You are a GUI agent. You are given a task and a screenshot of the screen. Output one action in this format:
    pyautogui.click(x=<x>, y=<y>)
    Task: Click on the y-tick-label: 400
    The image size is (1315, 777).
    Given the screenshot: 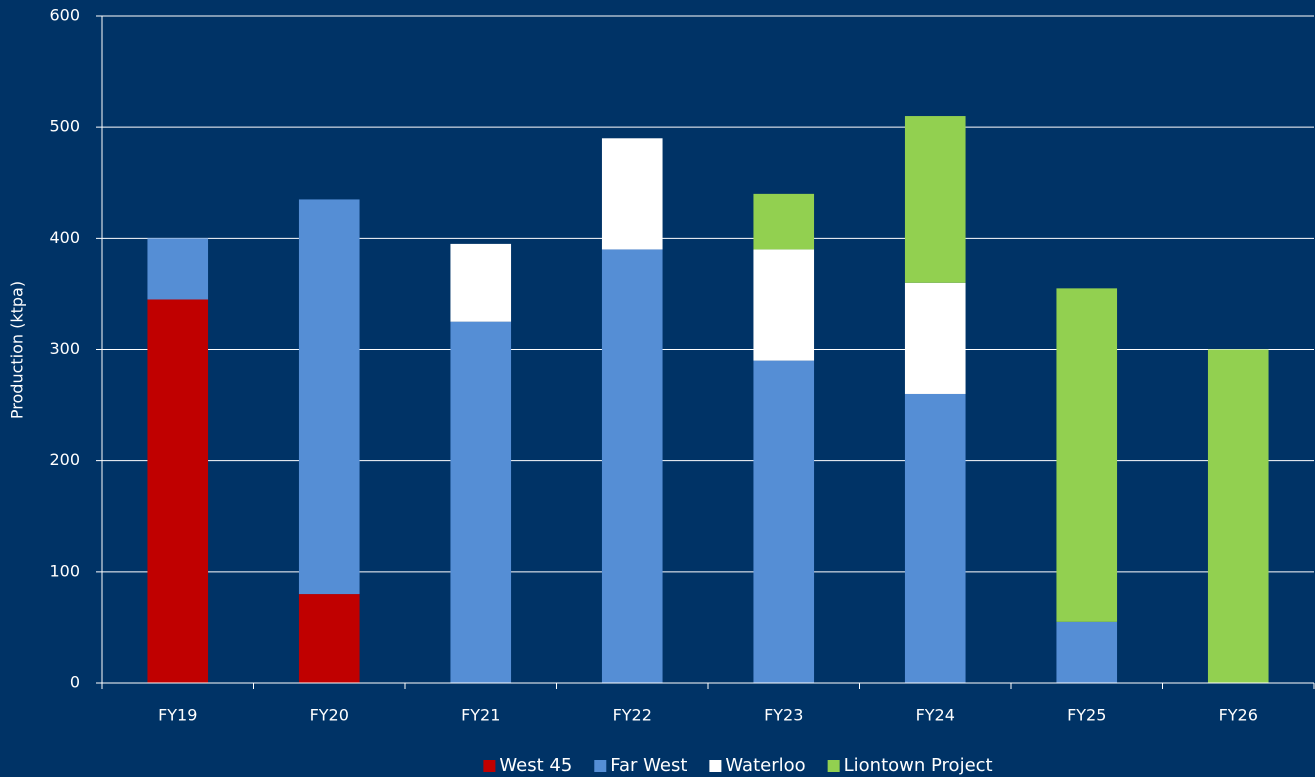 What is the action you would take?
    pyautogui.click(x=64, y=237)
    